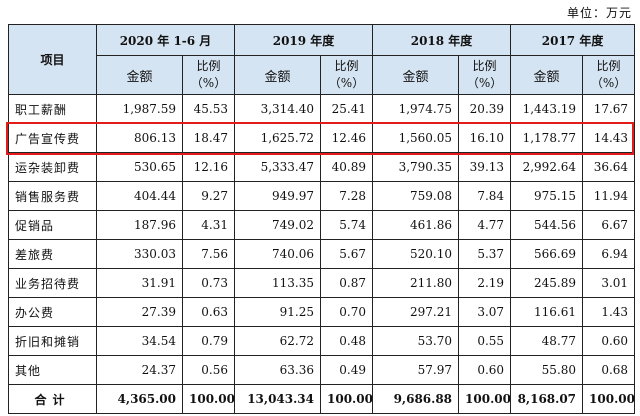 This screenshot has width=640, height=416. What do you see at coordinates (416, 138) in the screenshot?
I see `amount-cell: 1,560.05` at bounding box center [416, 138].